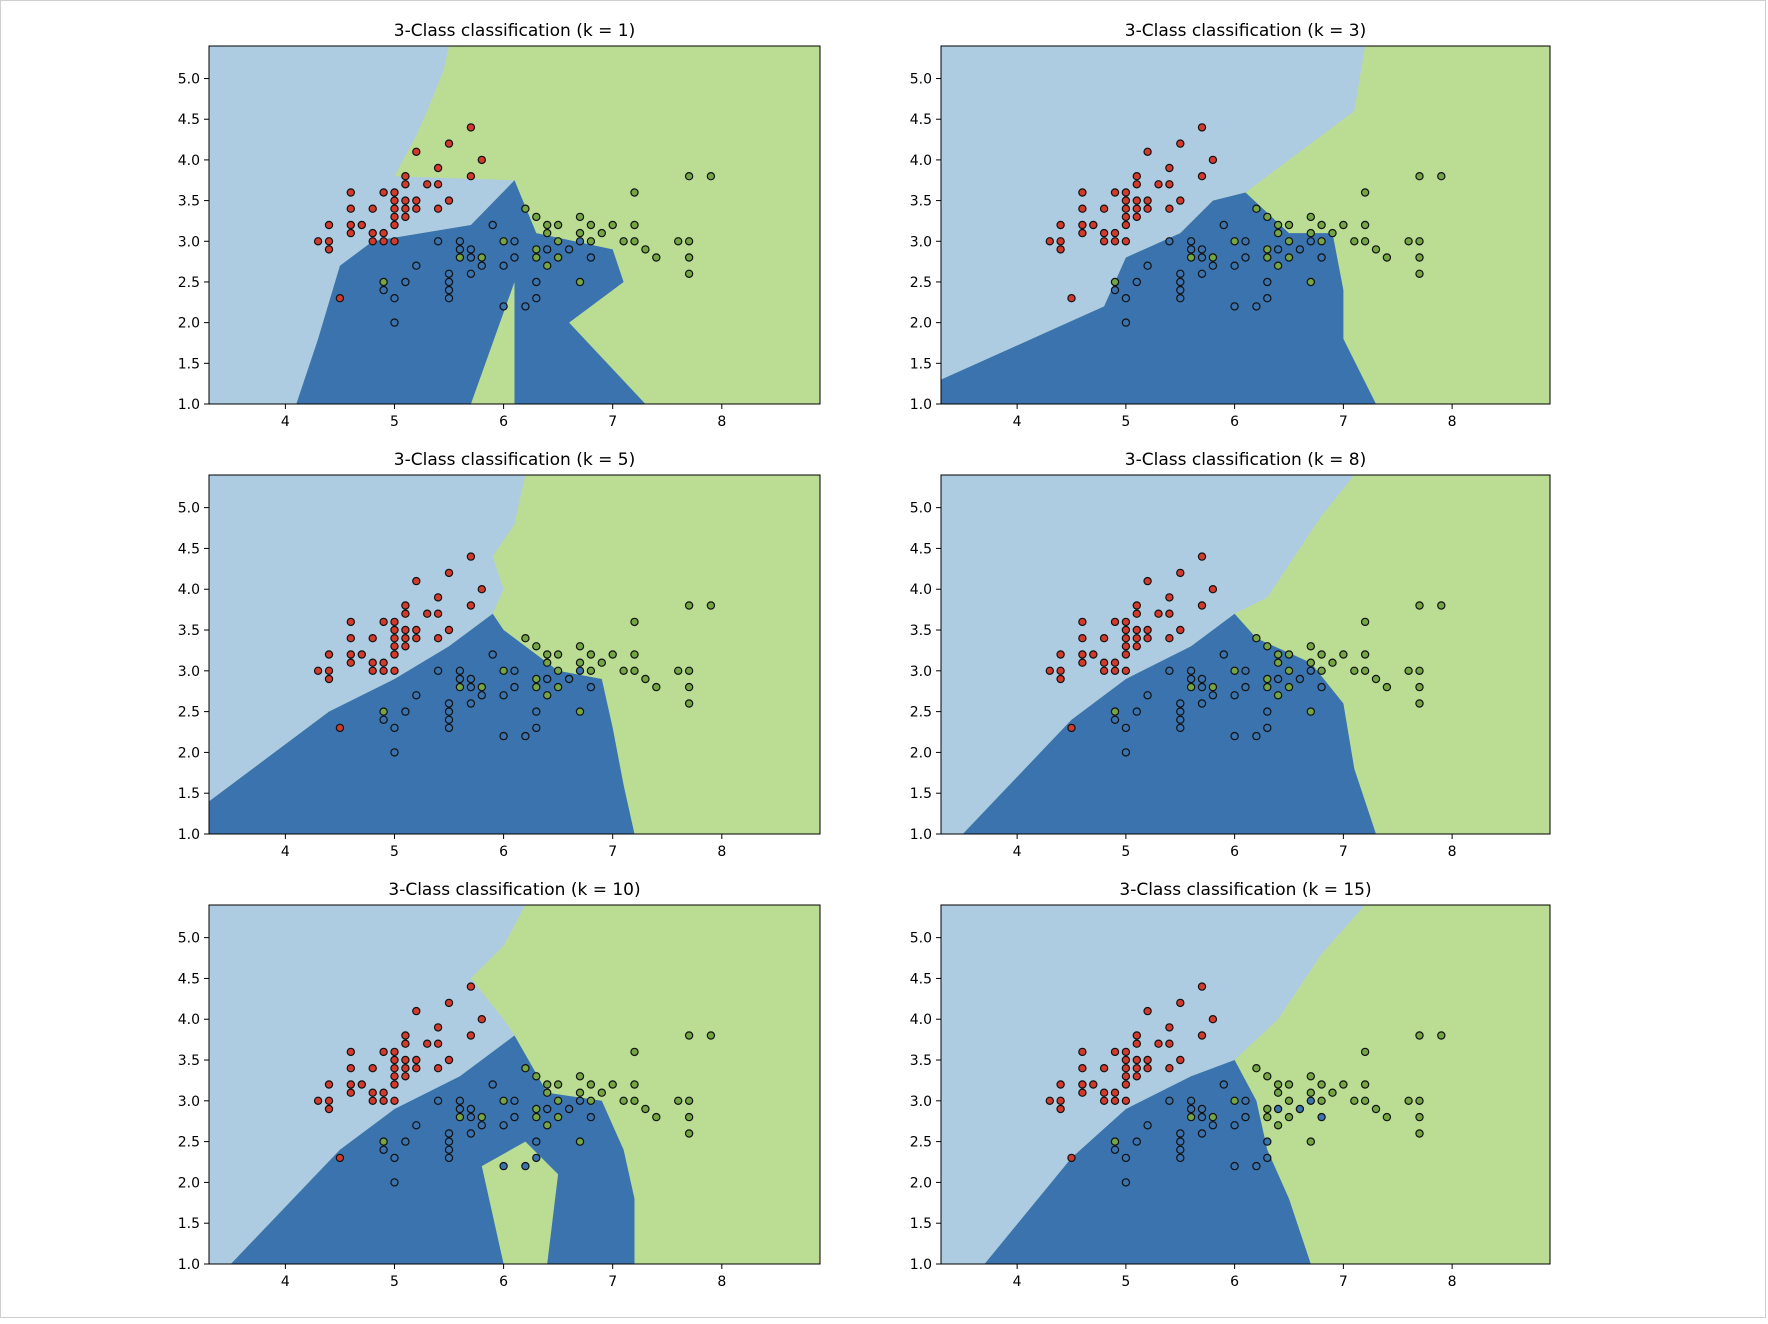 This screenshot has height=1324, width=1768. Describe the element at coordinates (394, 1282) in the screenshot. I see `x-tick-label: 5` at that location.